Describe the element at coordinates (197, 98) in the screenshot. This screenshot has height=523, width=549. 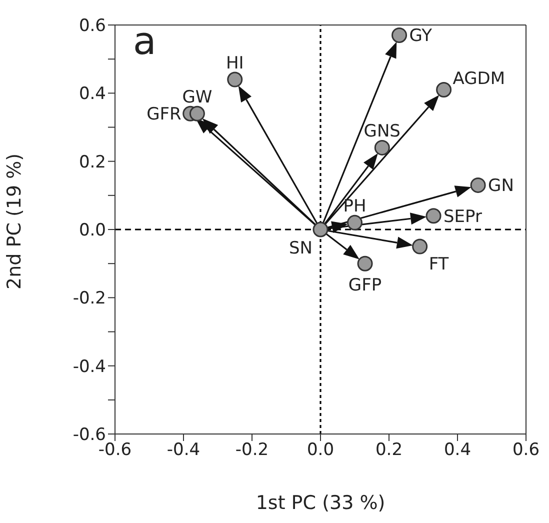
I see `text: GW` at that location.